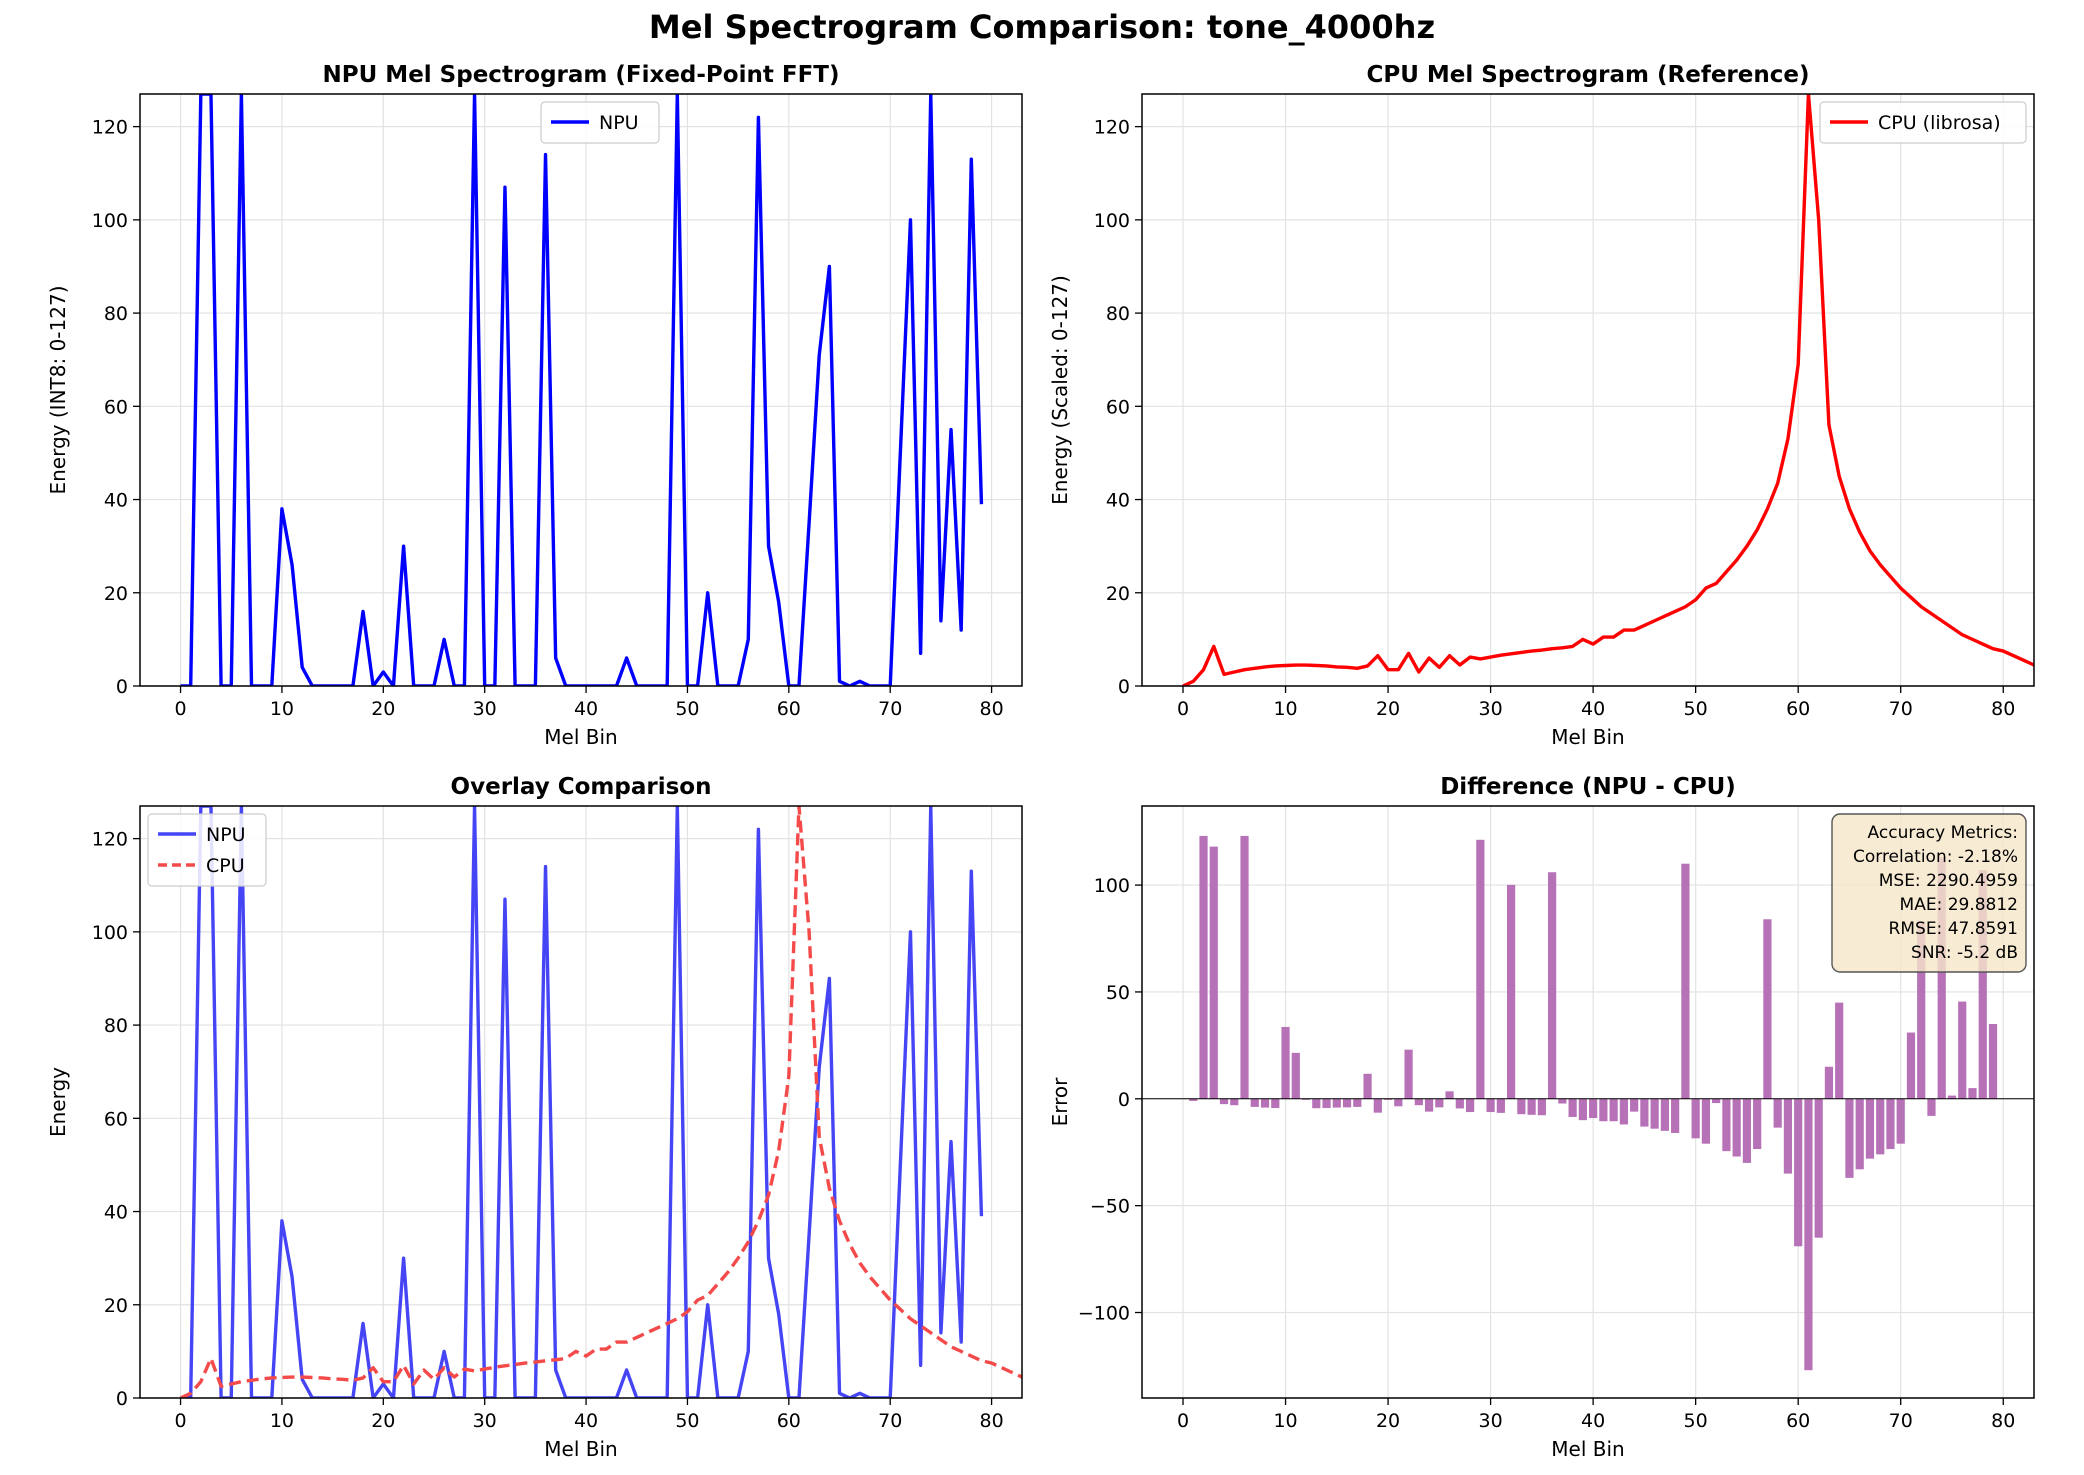  I want to click on panel-title: NPU Mel Spectrogram (Fixed-Point FFT), so click(581, 75).